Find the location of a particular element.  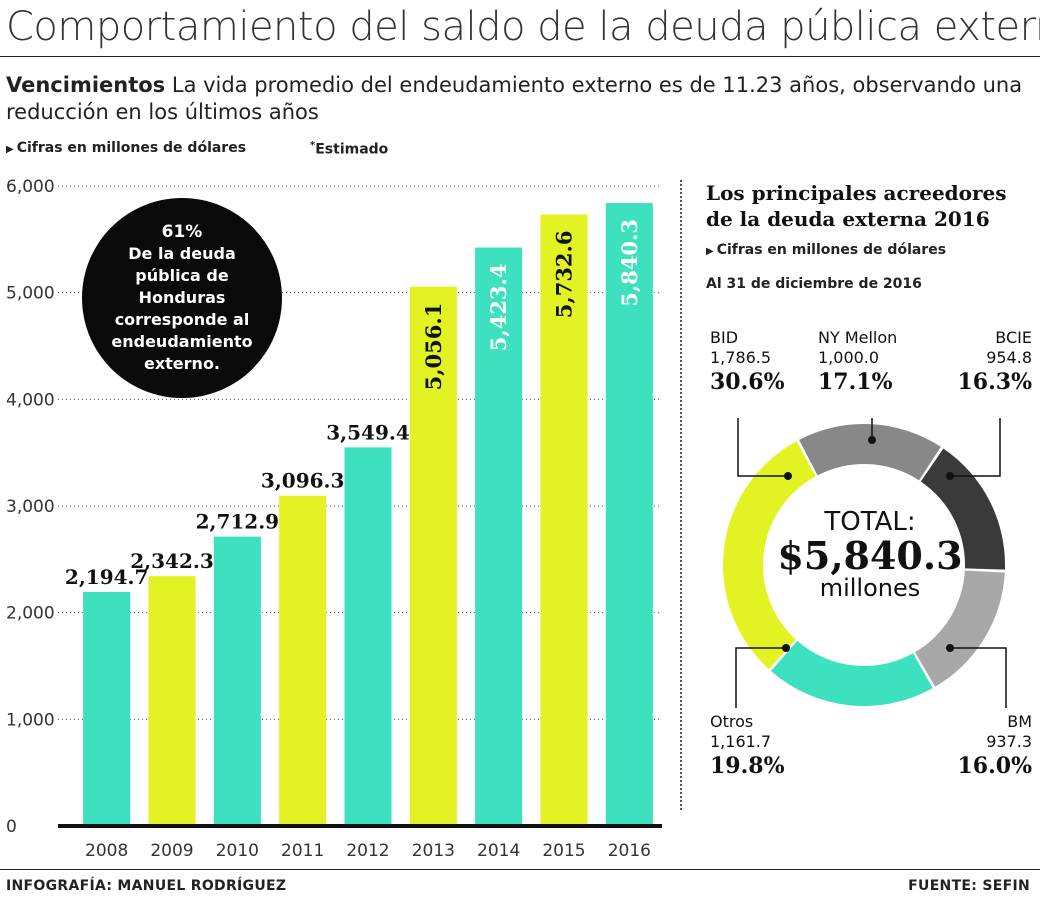

y-tick-label: 2,000 is located at coordinates (30, 614).